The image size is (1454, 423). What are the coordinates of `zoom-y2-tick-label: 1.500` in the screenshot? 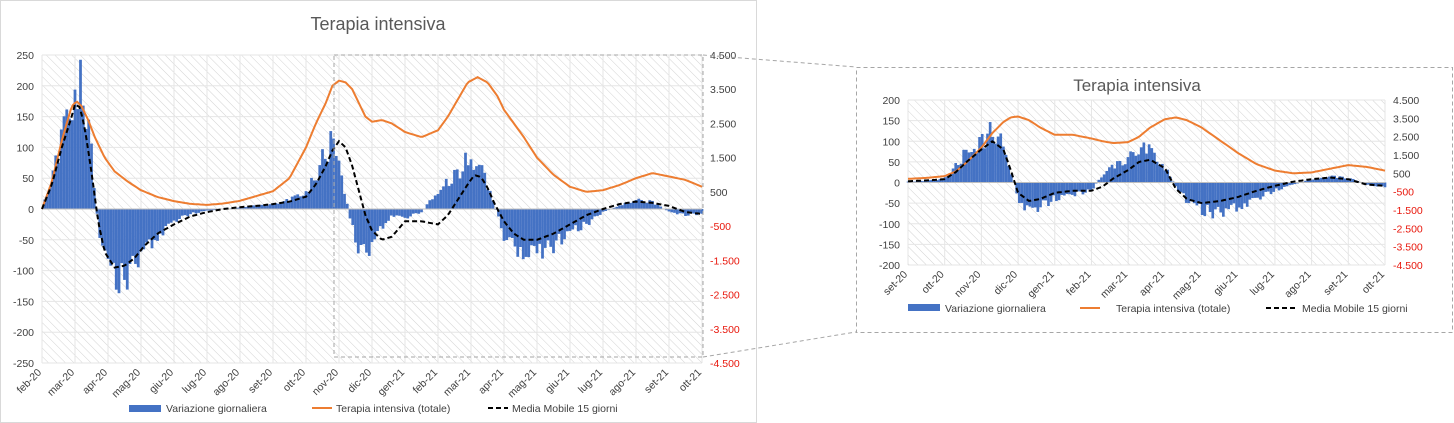 It's located at (1406, 156).